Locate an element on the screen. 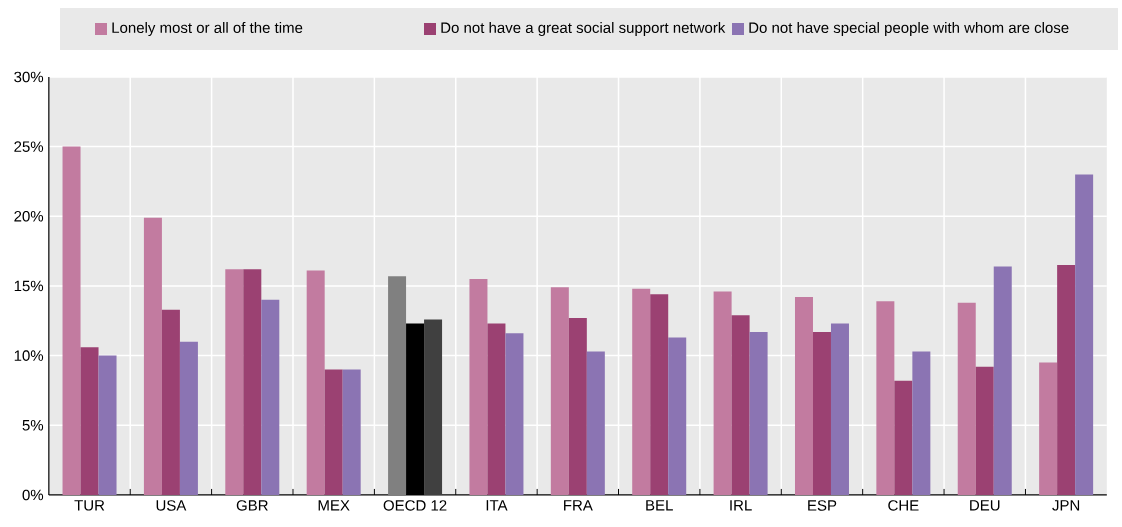 The height and width of the screenshot is (527, 1122). x-tick-label: DEU is located at coordinates (985, 505).